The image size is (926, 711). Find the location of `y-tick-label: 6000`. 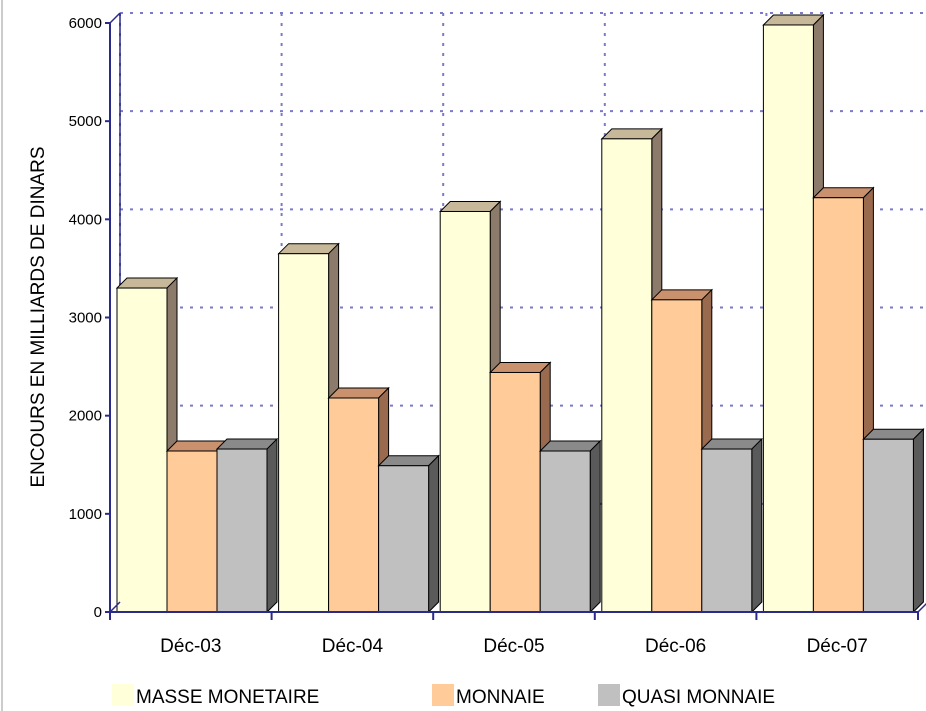

y-tick-label: 6000 is located at coordinates (85, 23).